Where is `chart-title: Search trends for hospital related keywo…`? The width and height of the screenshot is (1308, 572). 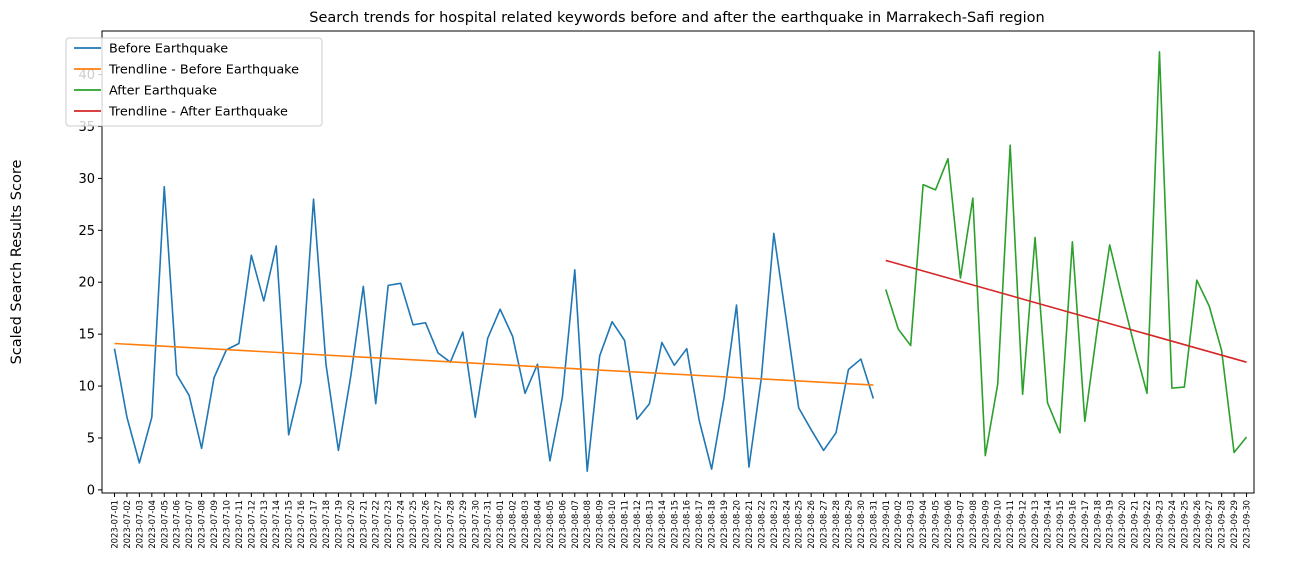 chart-title: Search trends for hospital related keywo… is located at coordinates (676, 18).